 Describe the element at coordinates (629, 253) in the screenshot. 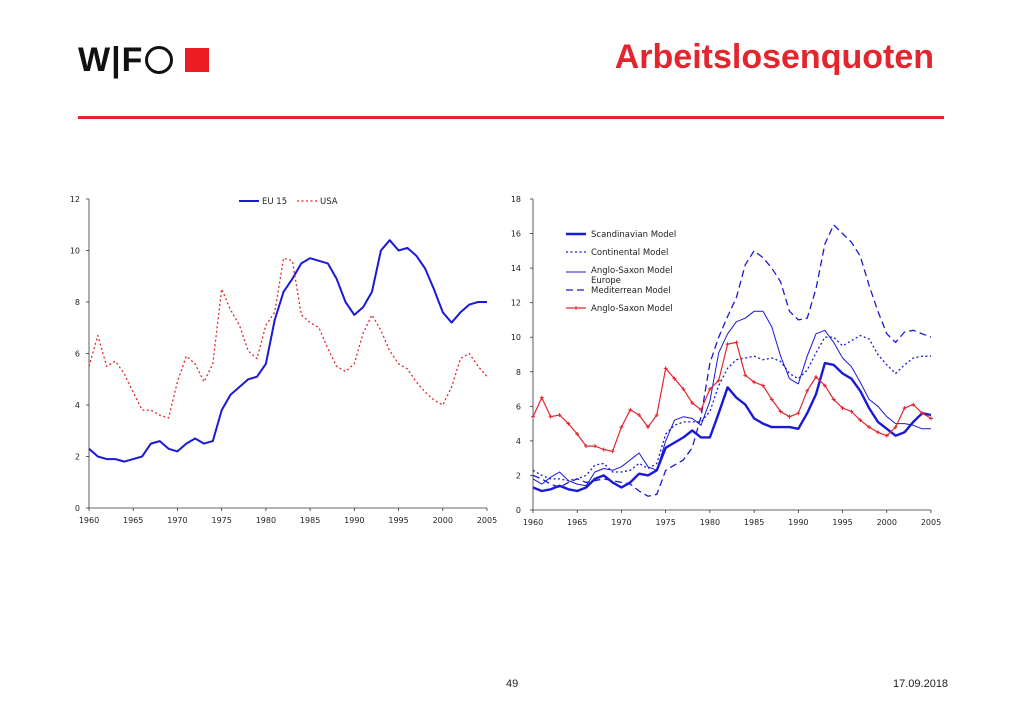

I see `legend-label: Continental Model` at that location.